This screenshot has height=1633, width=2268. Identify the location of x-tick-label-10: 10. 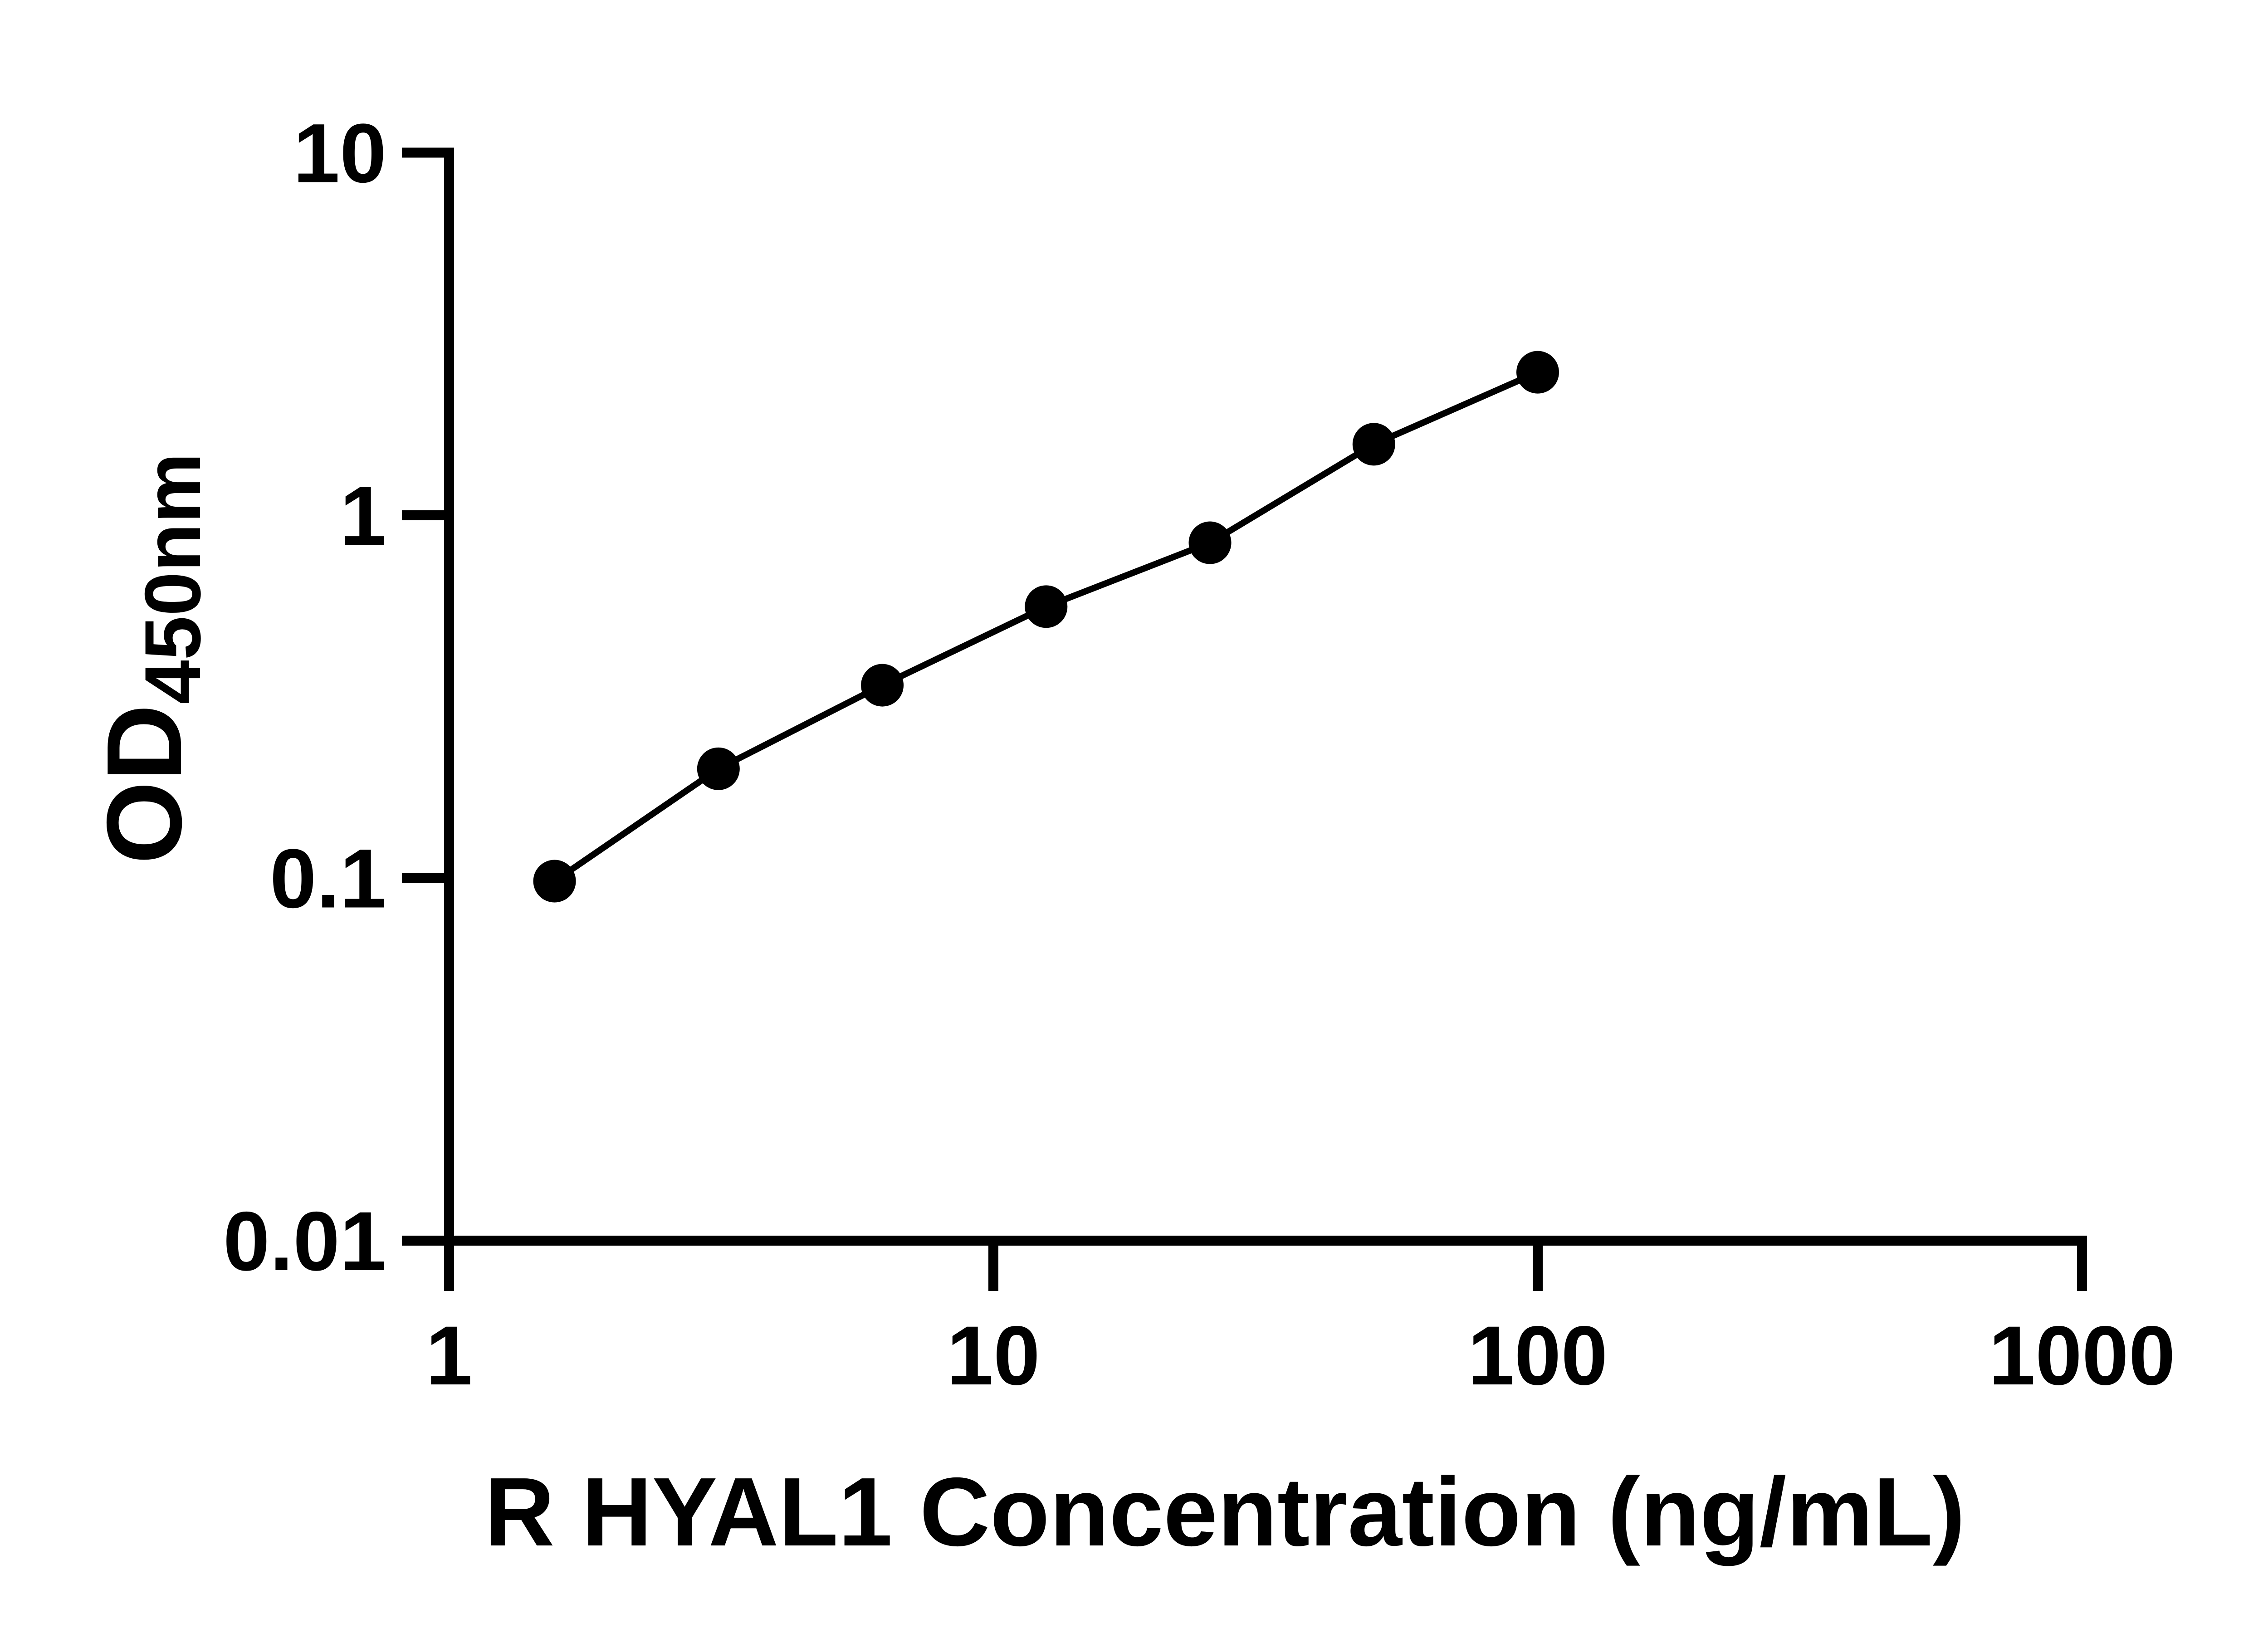
(994, 1356).